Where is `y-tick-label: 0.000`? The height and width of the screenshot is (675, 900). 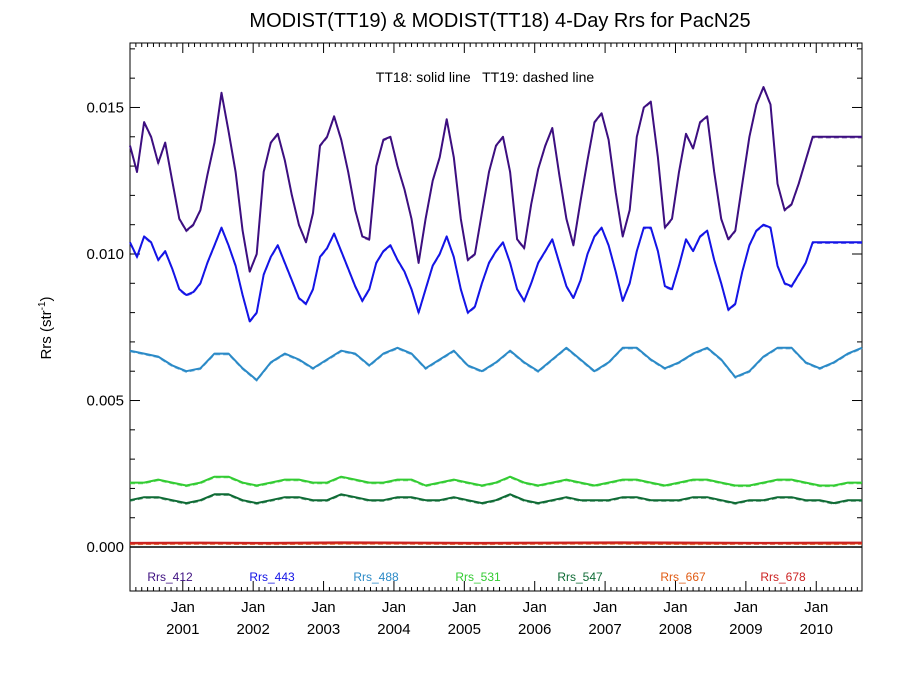
y-tick-label: 0.000 is located at coordinates (105, 547).